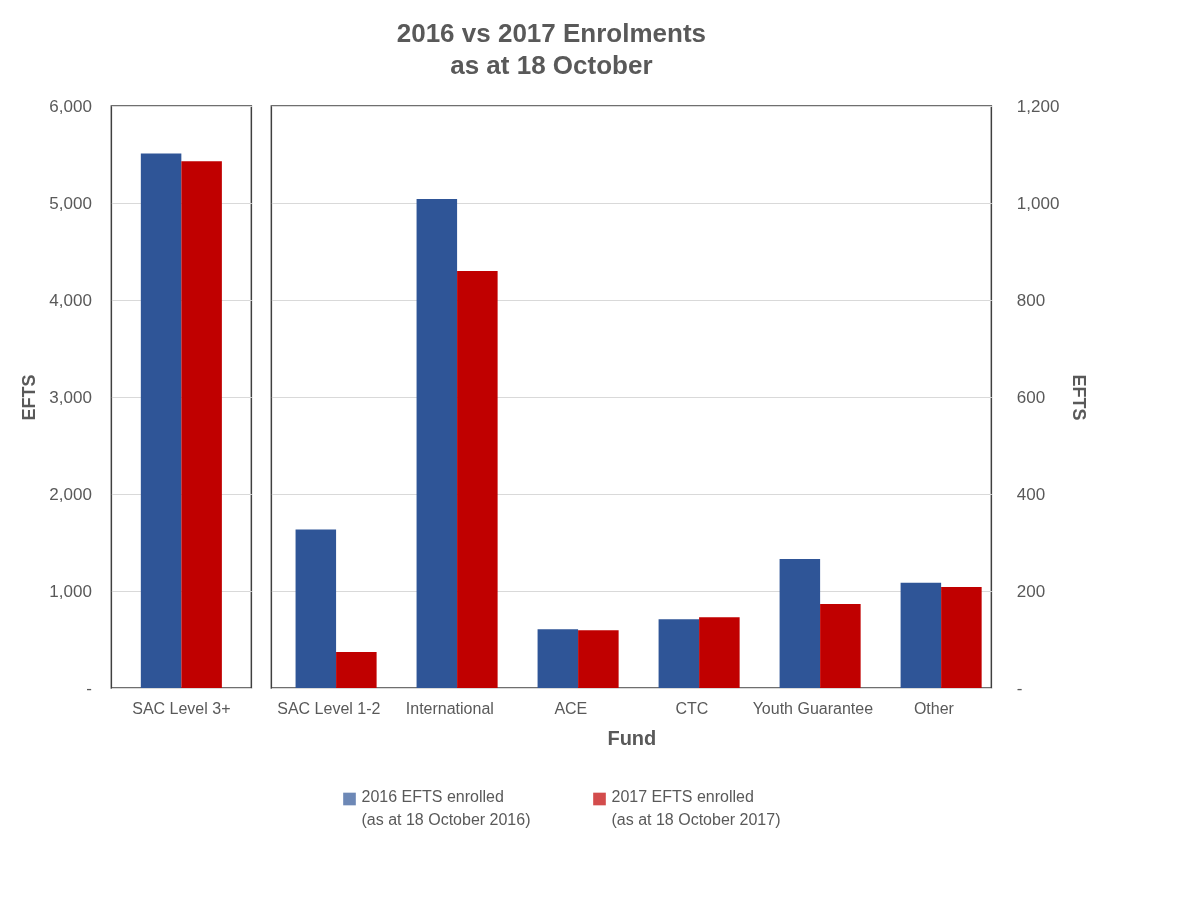 The image size is (1187, 910). I want to click on x-tick-label: Youth Guarantee, so click(813, 708).